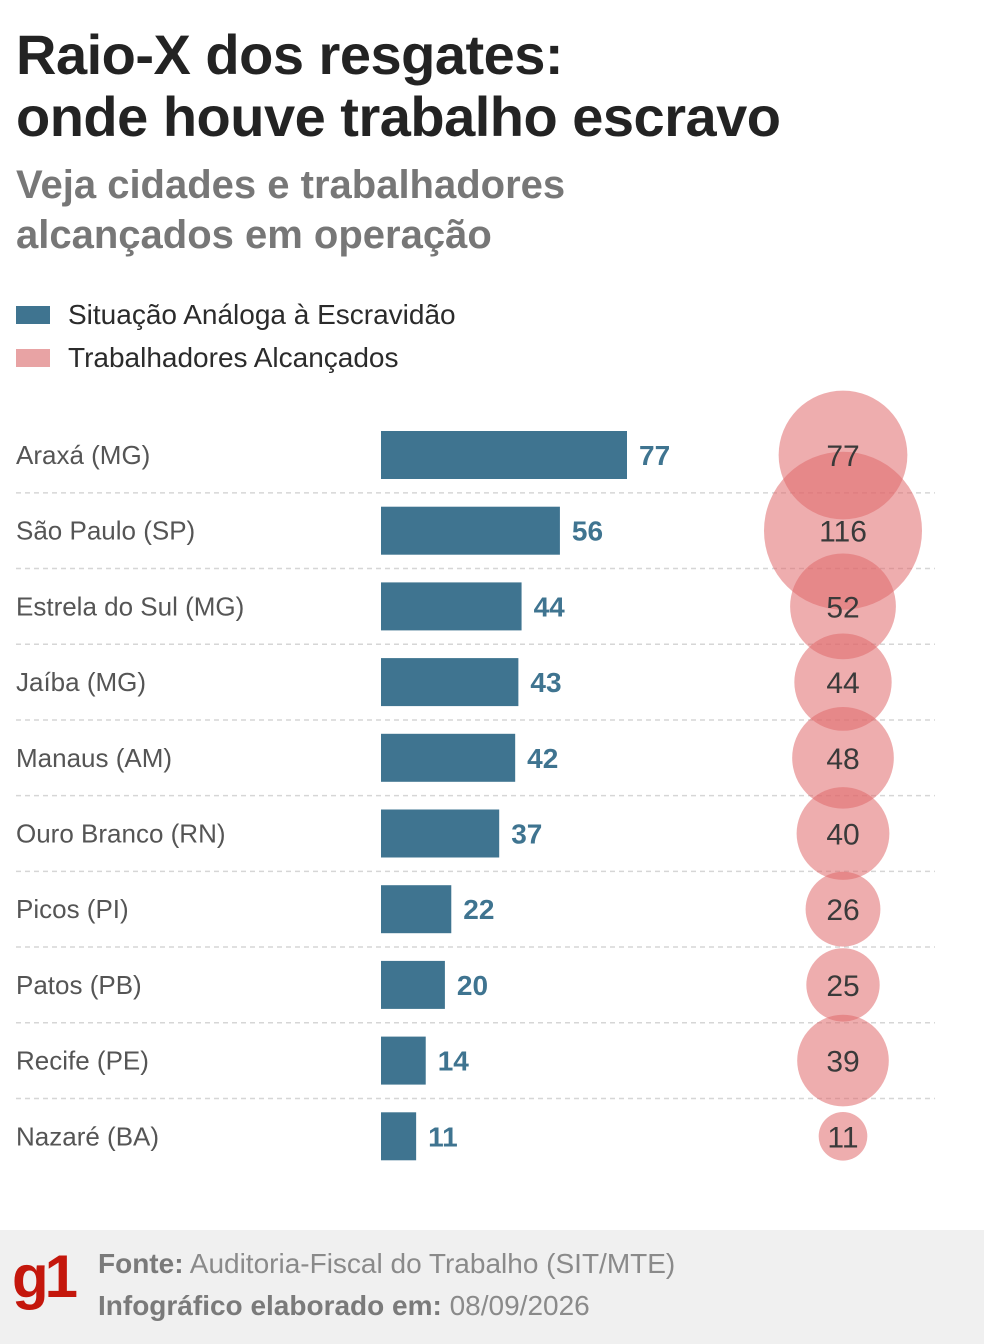 This screenshot has width=984, height=1344. Describe the element at coordinates (270, 1305) in the screenshot. I see `date-label: Infográfico elaborado em:` at that location.